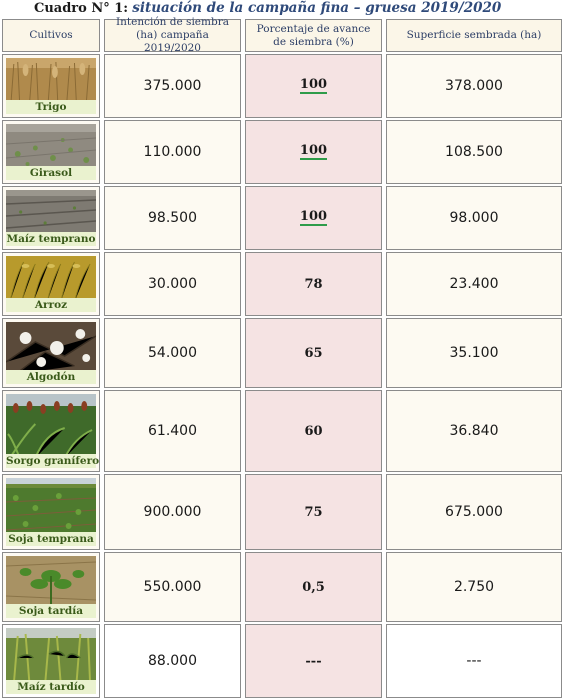 The width and height of the screenshot is (566, 699). What do you see at coordinates (51, 507) in the screenshot?
I see `soja-temprana-photo` at bounding box center [51, 507].